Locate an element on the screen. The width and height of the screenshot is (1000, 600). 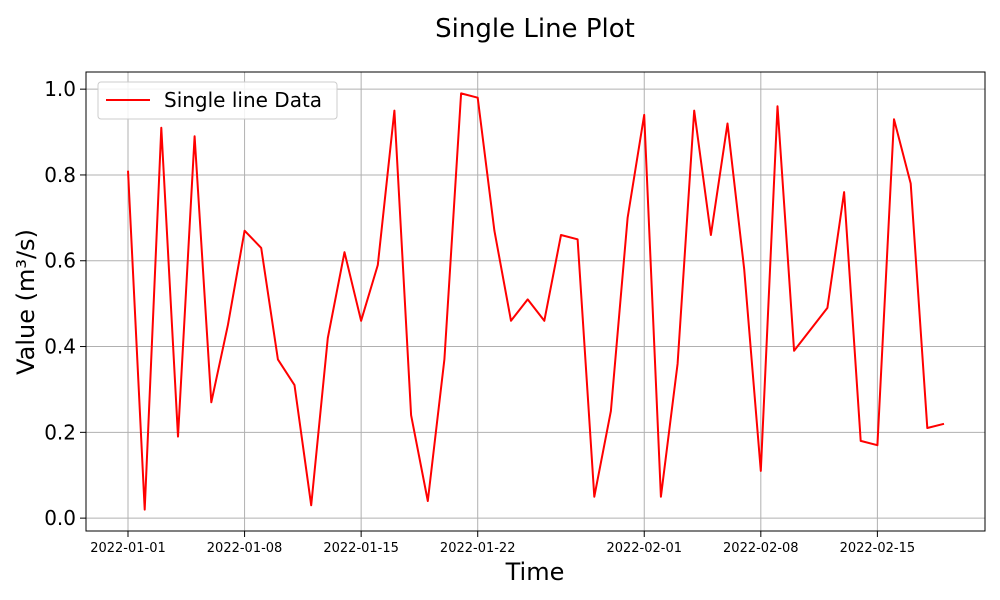
legend-label: Single line Data is located at coordinates (243, 100).